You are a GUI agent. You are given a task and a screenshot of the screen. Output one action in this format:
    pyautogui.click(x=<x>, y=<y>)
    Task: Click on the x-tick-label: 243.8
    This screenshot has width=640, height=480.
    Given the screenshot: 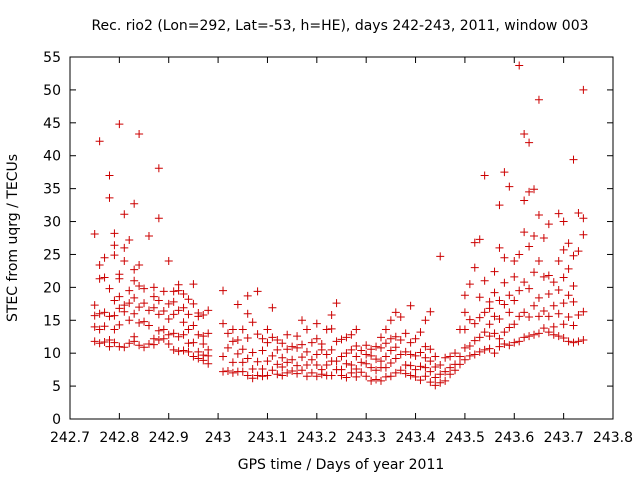 What is the action you would take?
    pyautogui.click(x=613, y=438)
    